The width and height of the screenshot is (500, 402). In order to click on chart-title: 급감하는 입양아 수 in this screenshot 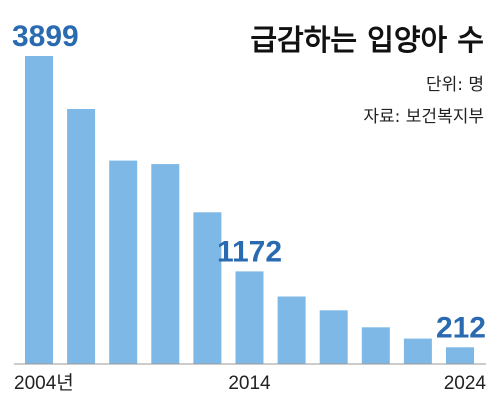, I will do `click(367, 40)`.